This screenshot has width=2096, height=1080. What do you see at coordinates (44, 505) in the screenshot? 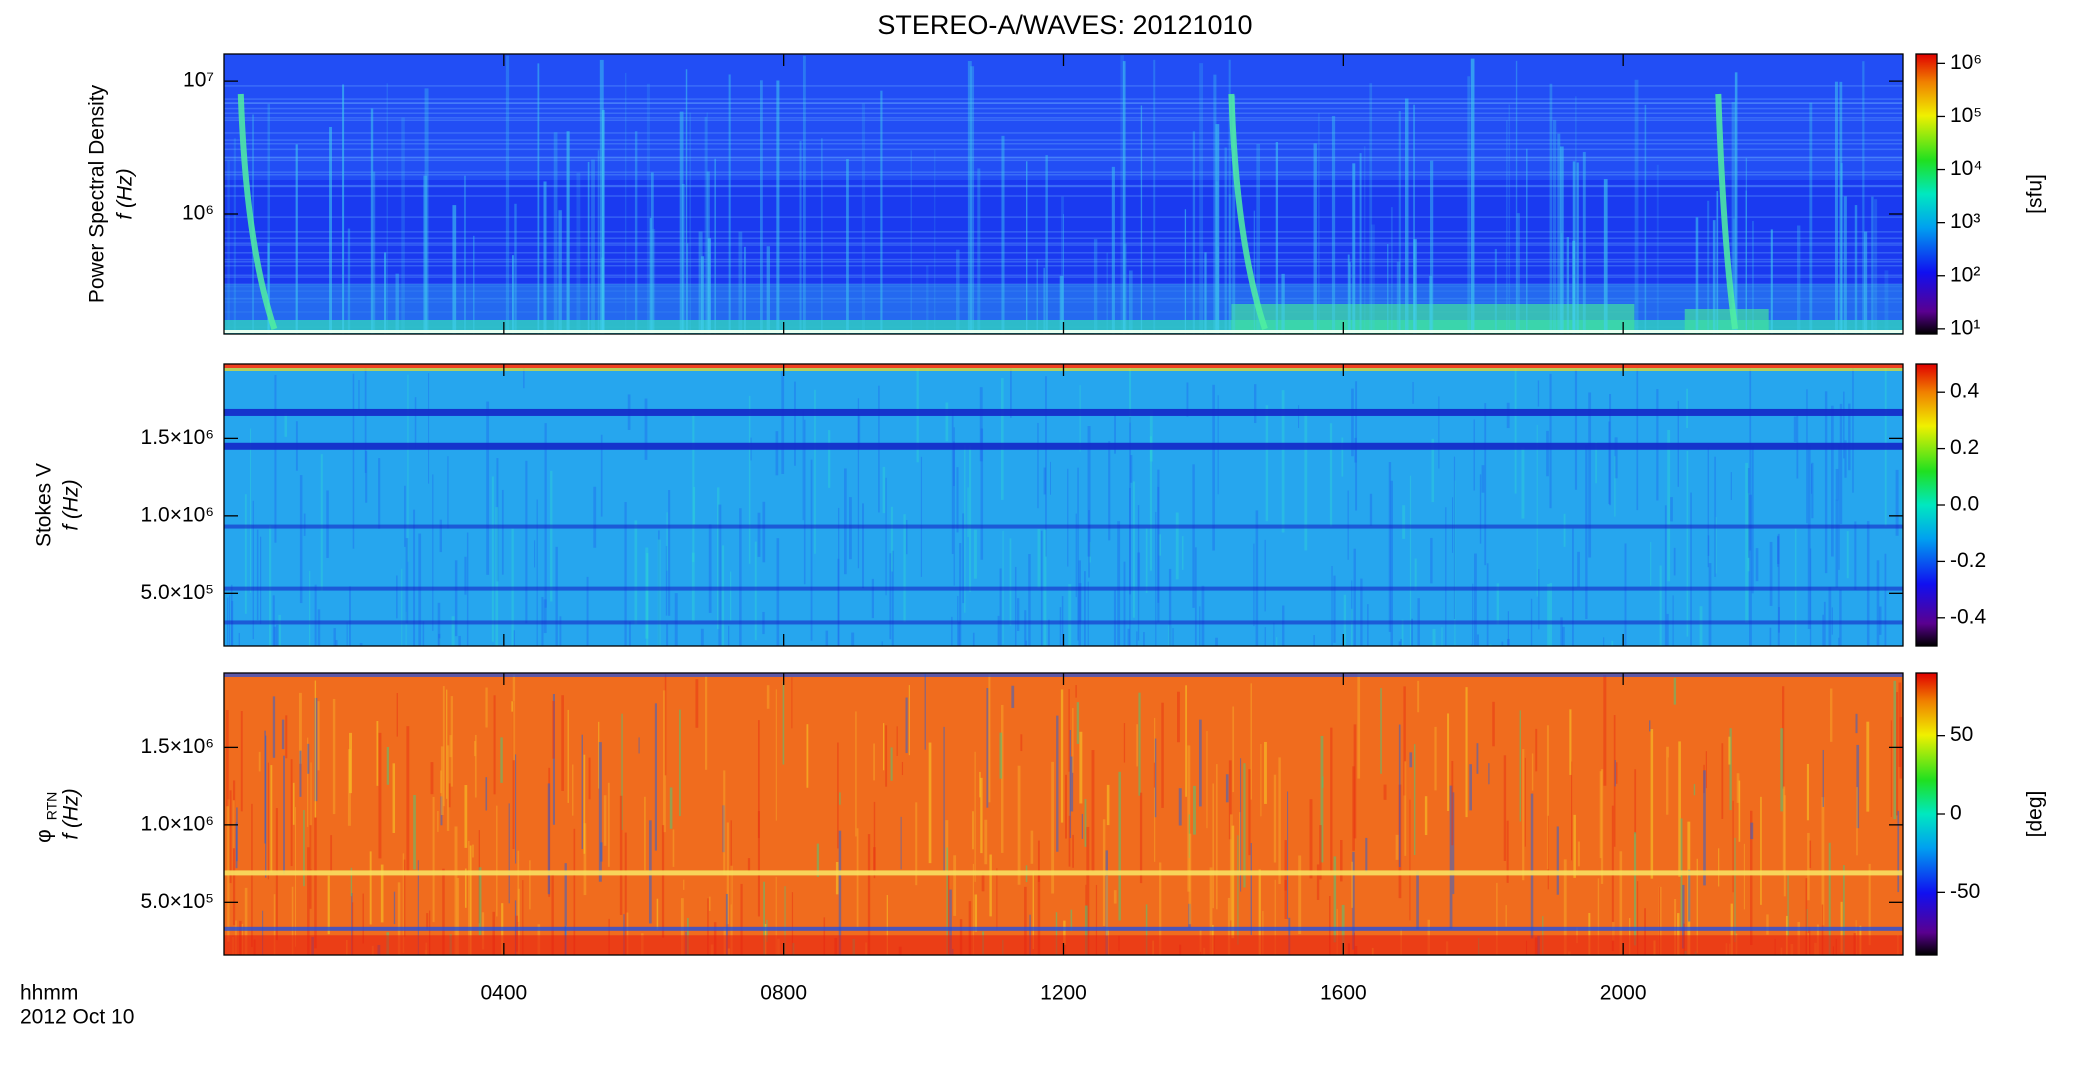
I see `y-axis-label: Stokes V` at bounding box center [44, 505].